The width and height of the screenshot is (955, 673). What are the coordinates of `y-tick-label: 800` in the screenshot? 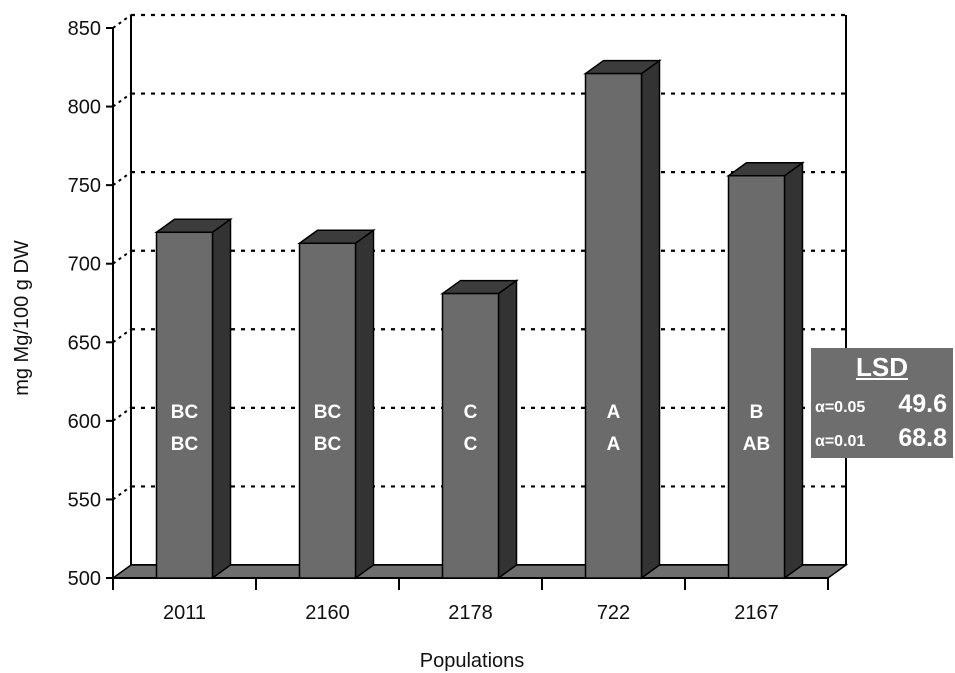 It's located at (84, 108).